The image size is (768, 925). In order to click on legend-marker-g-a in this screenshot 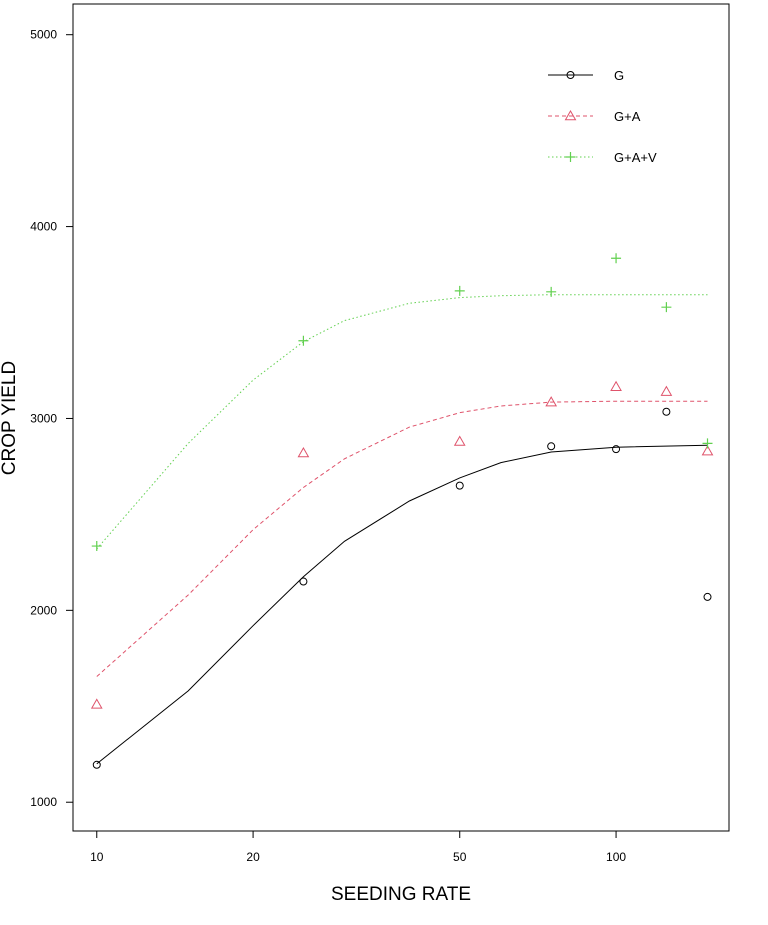, I will do `click(570, 115)`.